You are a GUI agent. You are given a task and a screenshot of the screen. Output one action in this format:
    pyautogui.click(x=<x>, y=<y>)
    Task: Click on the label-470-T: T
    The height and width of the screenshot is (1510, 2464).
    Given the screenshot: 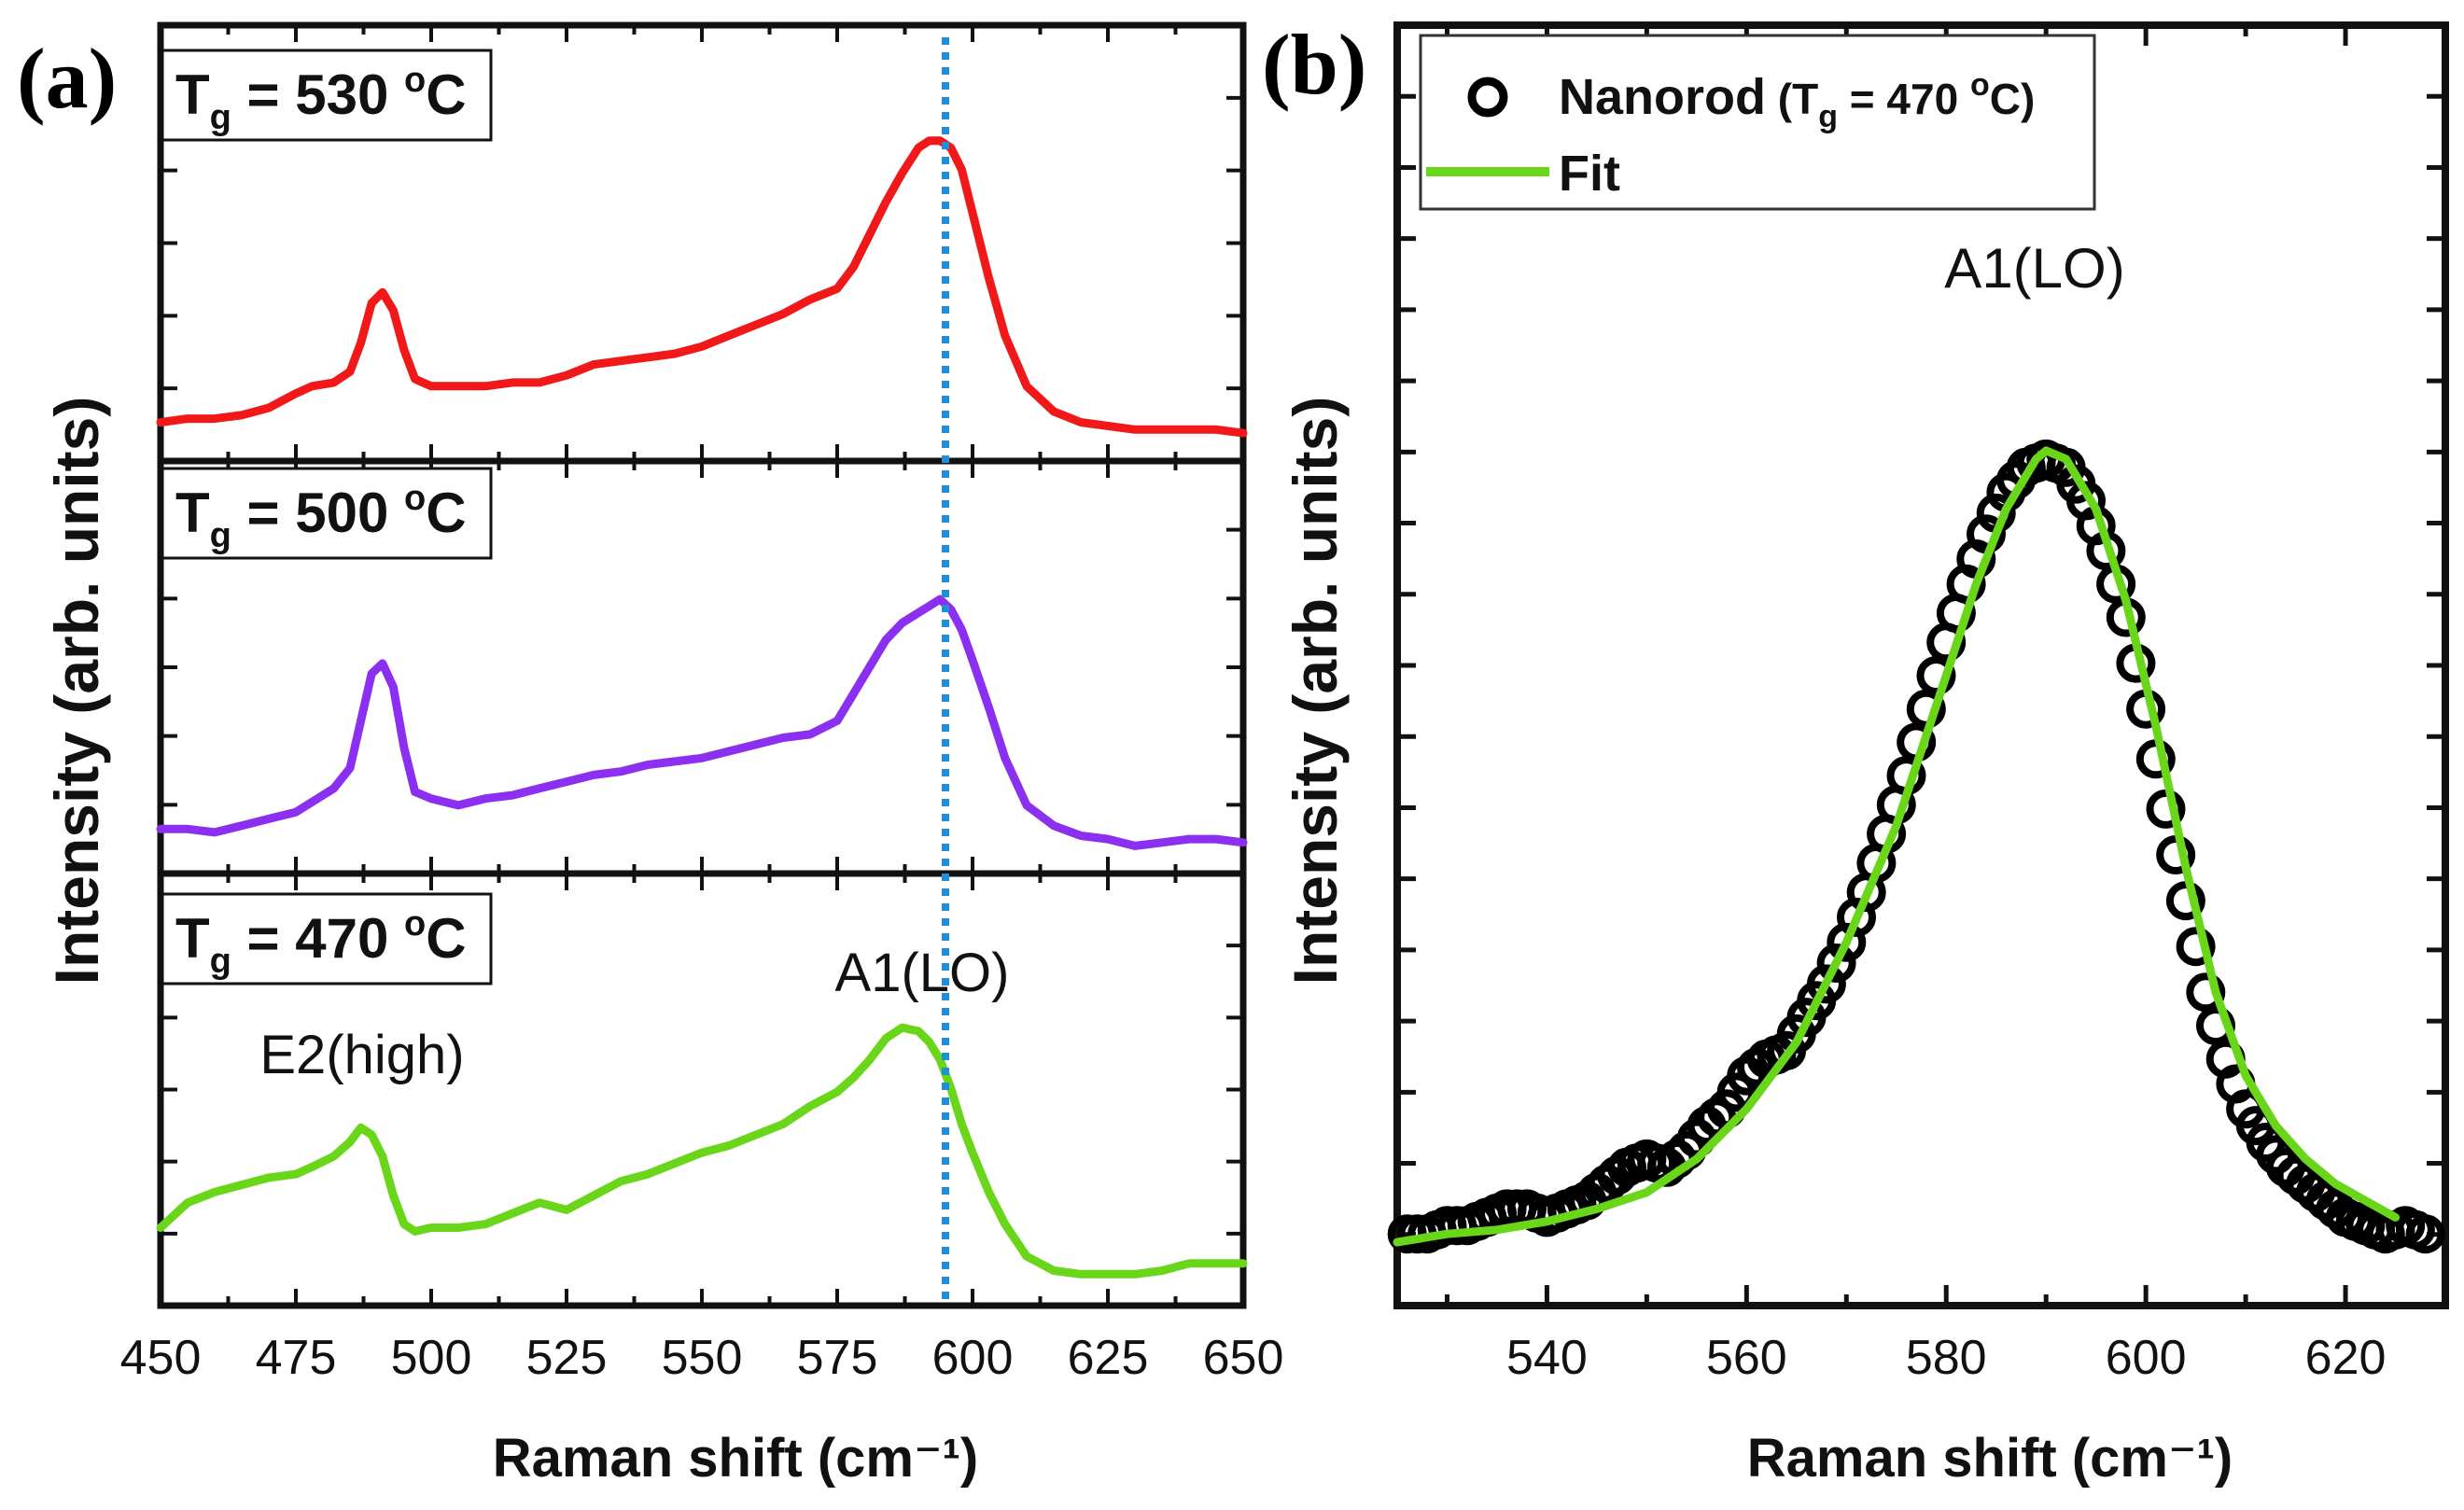 What is the action you would take?
    pyautogui.click(x=192, y=939)
    